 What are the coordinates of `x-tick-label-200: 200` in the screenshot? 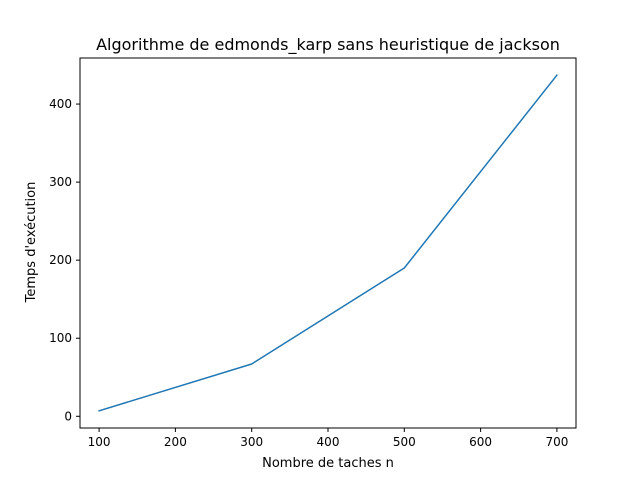 It's located at (175, 442).